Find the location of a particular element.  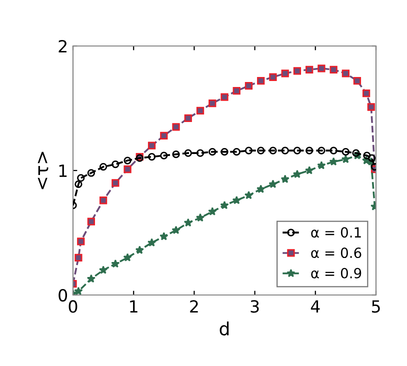

y-tick-label: 2 is located at coordinates (62, 46).